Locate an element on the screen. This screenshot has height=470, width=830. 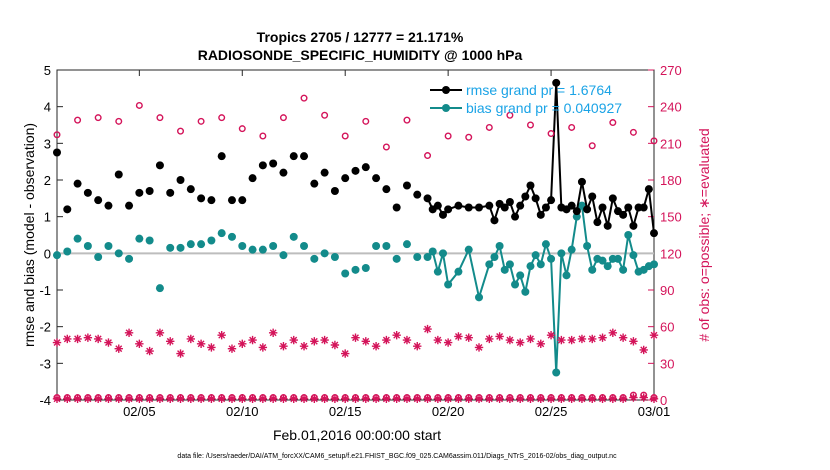
x-axis-label: Feb.01,2016 00:00:00 start is located at coordinates (357, 435).